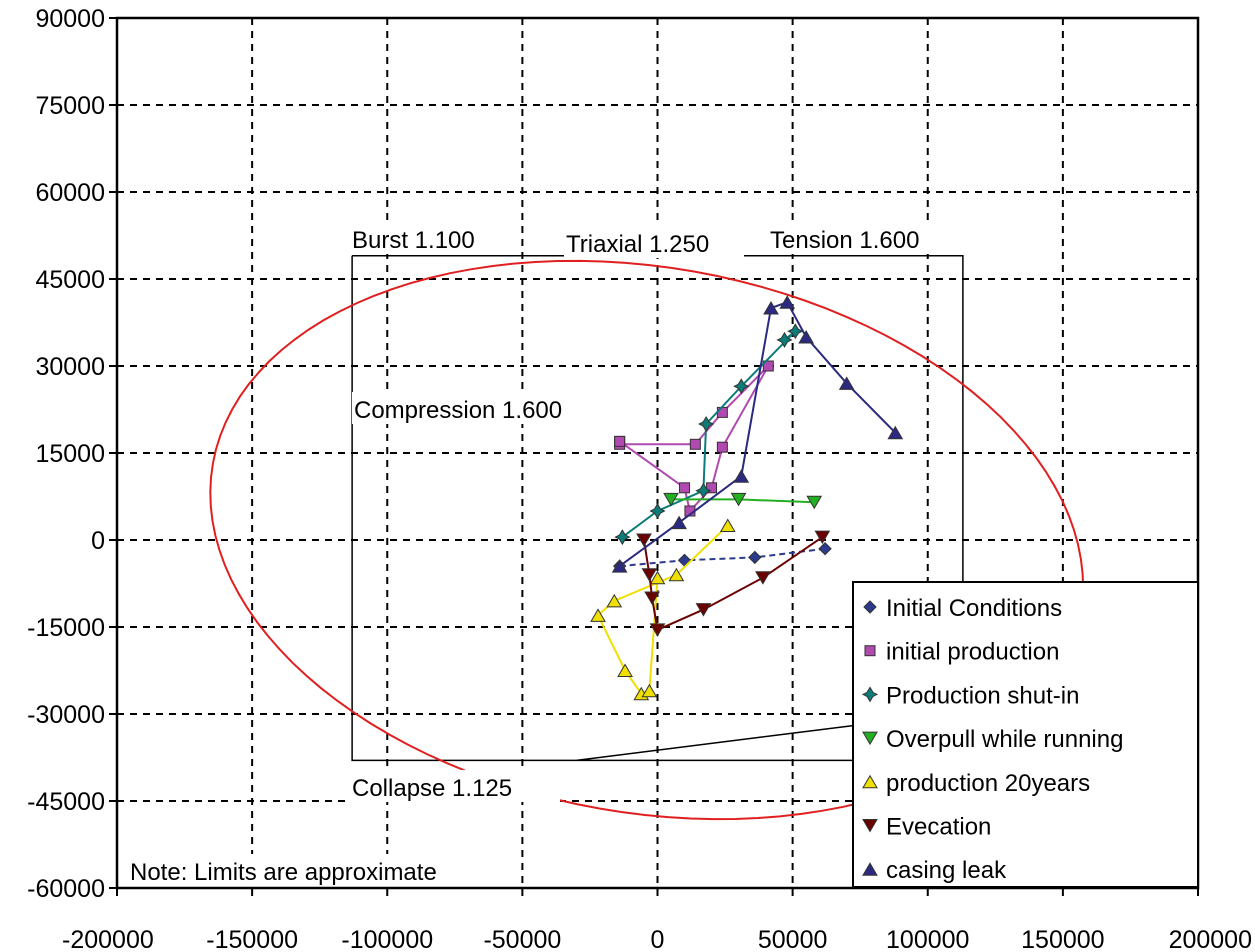 The height and width of the screenshot is (952, 1255). Describe the element at coordinates (844, 240) in the screenshot. I see `tension-label: Tension 1.600` at that location.